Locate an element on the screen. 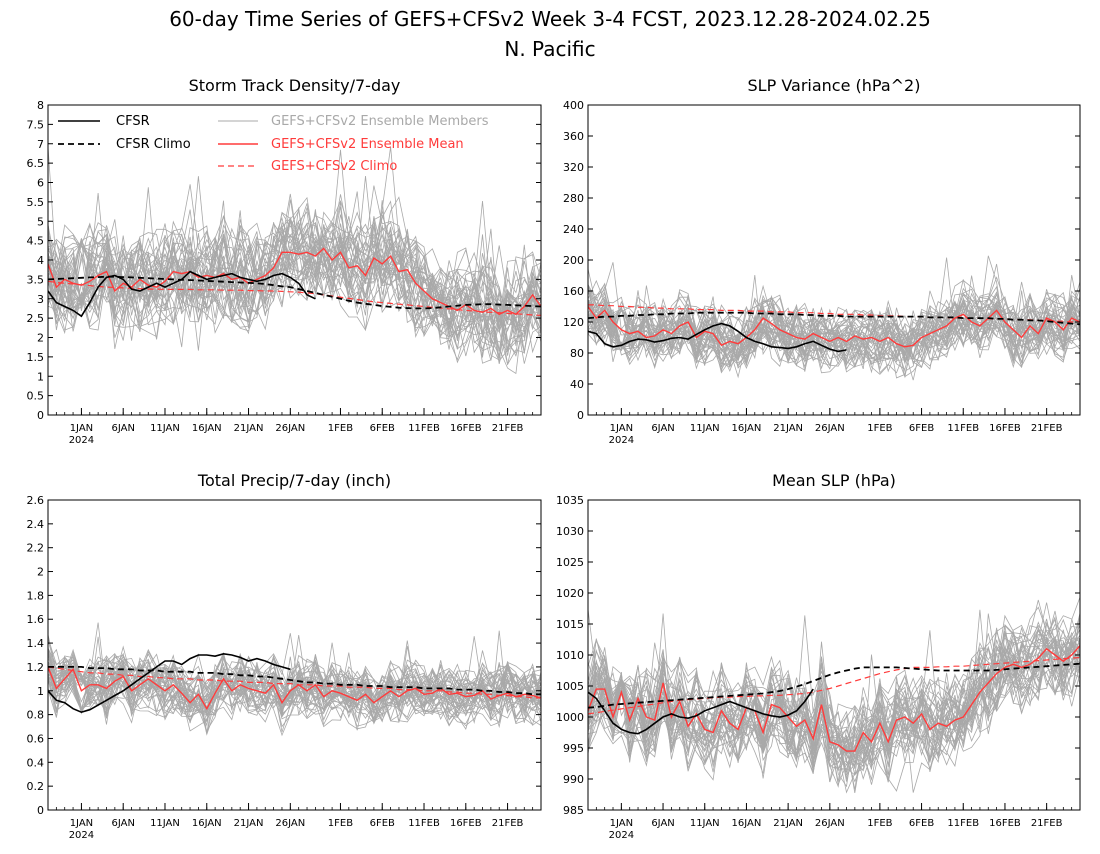 This screenshot has width=1100, height=854. legend-ens-mean-label: GEFS+CFSv2 Ensemble Mean is located at coordinates (367, 144).